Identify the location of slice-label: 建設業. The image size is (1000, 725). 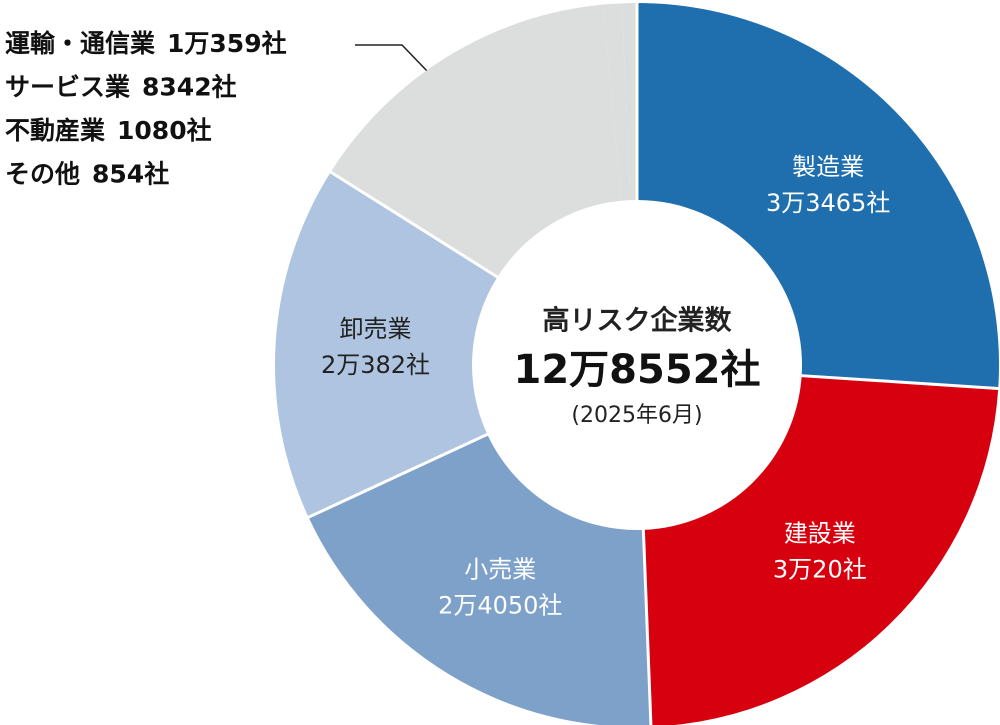
(820, 534).